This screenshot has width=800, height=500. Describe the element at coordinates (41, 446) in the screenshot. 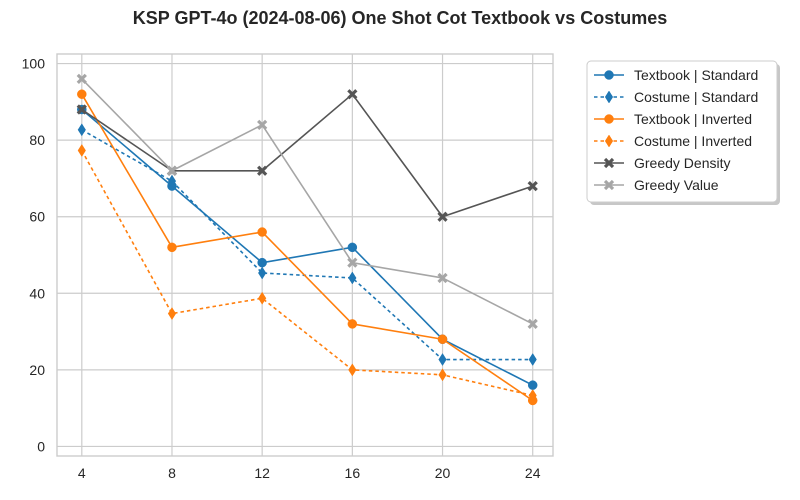

I see `y-tick-label: 0` at that location.